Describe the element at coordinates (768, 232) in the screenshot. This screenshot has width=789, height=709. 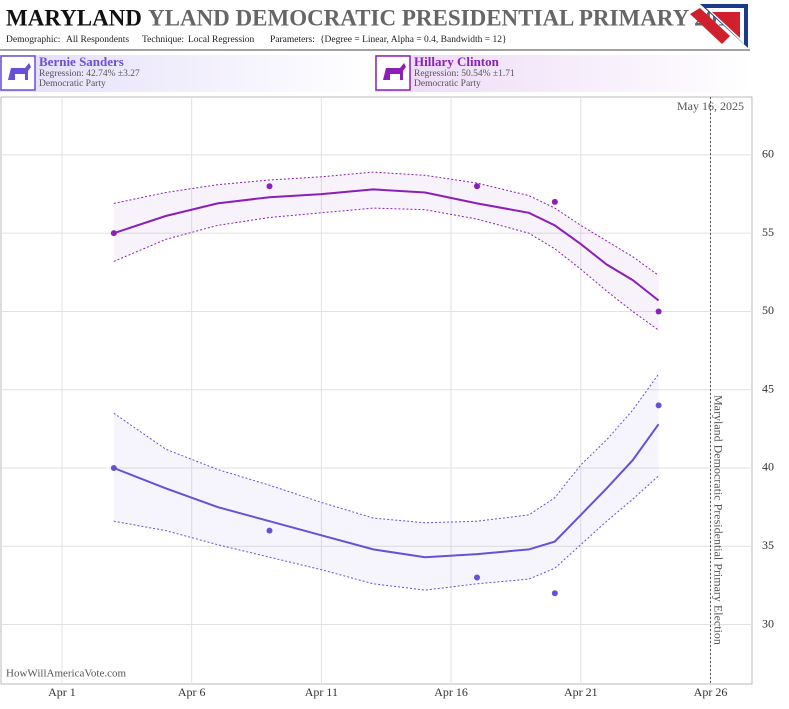
I see `y-tick-label: 55` at that location.